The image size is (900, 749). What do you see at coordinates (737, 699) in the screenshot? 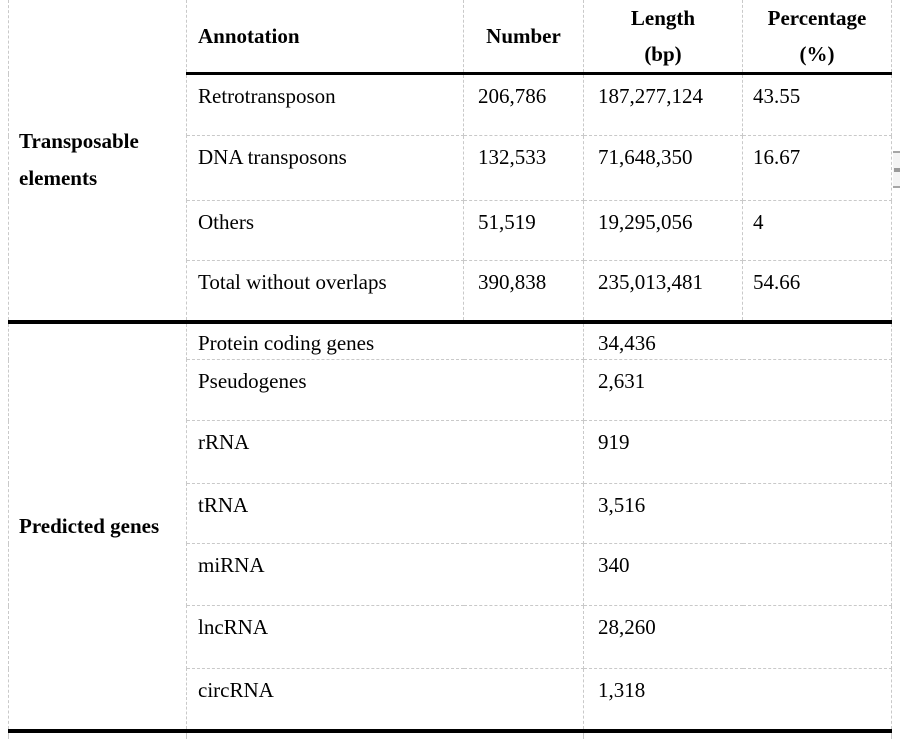
I see `value-cell: 1,318` at bounding box center [737, 699].